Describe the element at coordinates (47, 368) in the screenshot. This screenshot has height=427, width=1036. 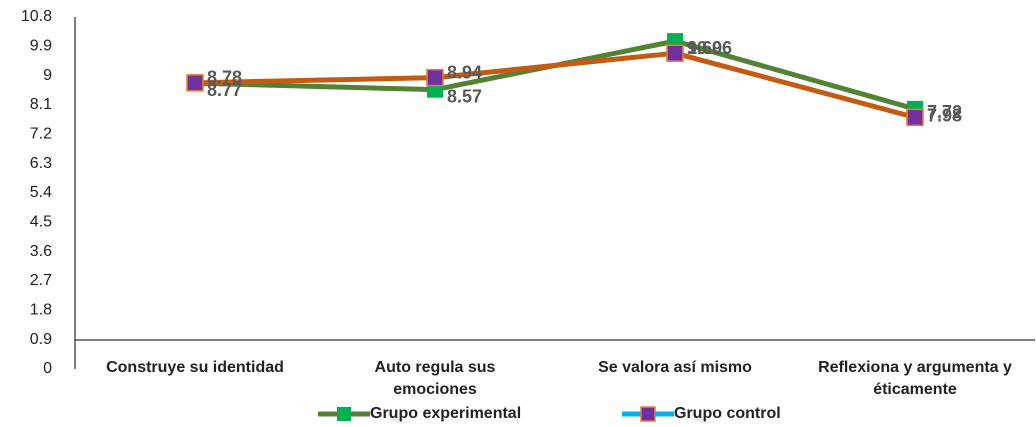
I see `y-tick-label: 0` at that location.